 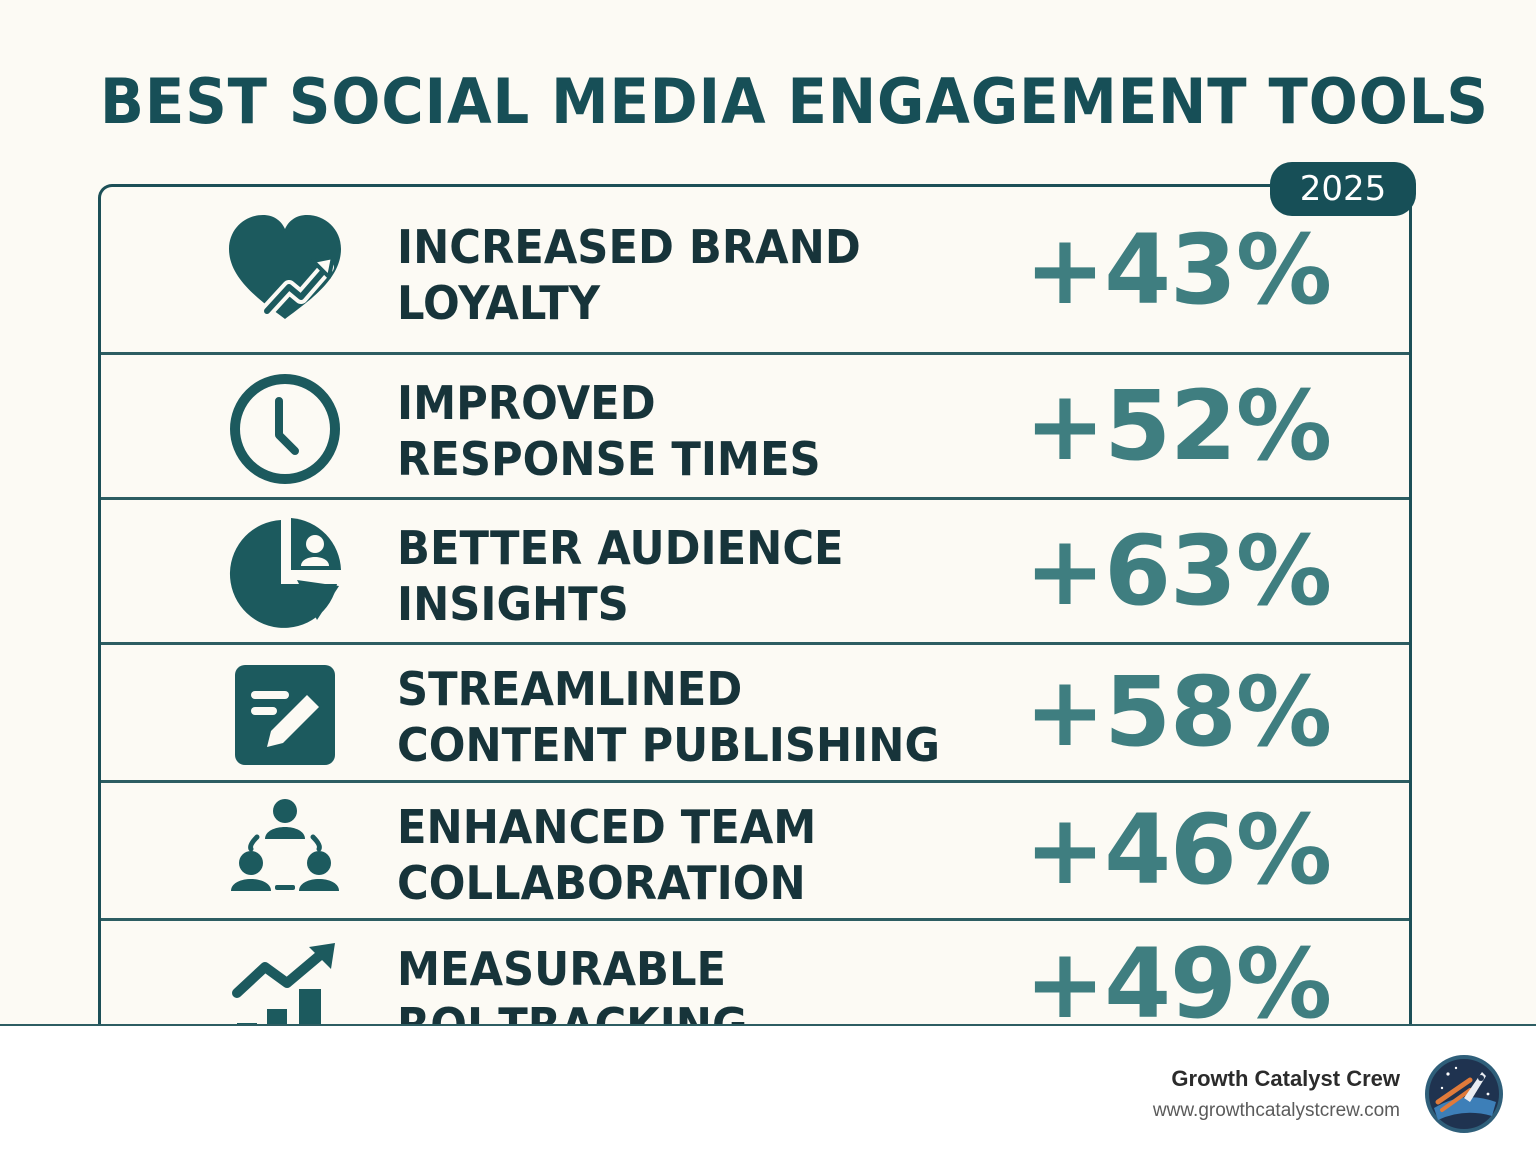 I want to click on brand-url: www.growthcatalystcrew.com, so click(x=1276, y=1110).